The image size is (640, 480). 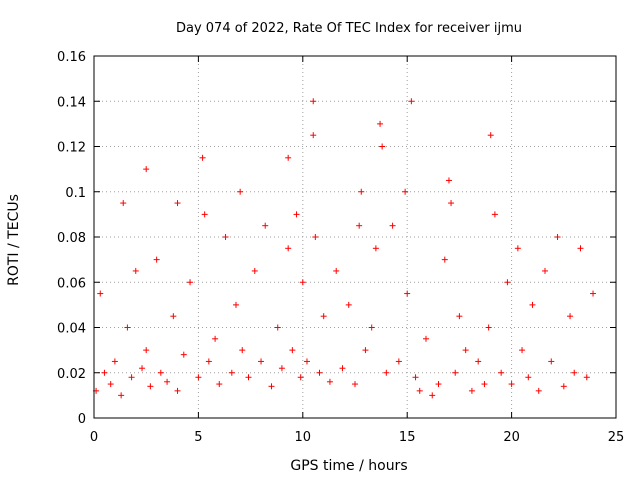 What do you see at coordinates (71, 238) in the screenshot?
I see `y-tick-label: 0.08` at bounding box center [71, 238].